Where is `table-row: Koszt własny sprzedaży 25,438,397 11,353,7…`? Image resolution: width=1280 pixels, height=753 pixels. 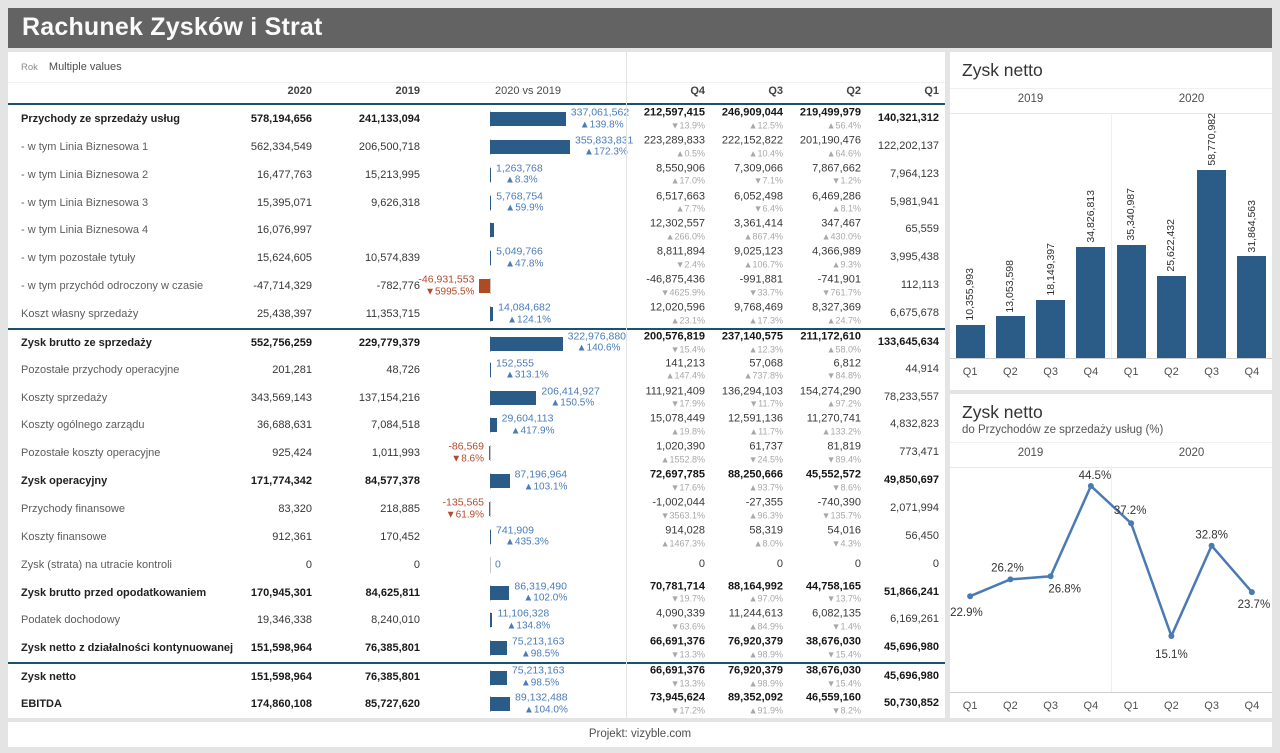
table-row: Koszt własny sprzedaży 25,438,397 11,353,7… is located at coordinates (476, 314).